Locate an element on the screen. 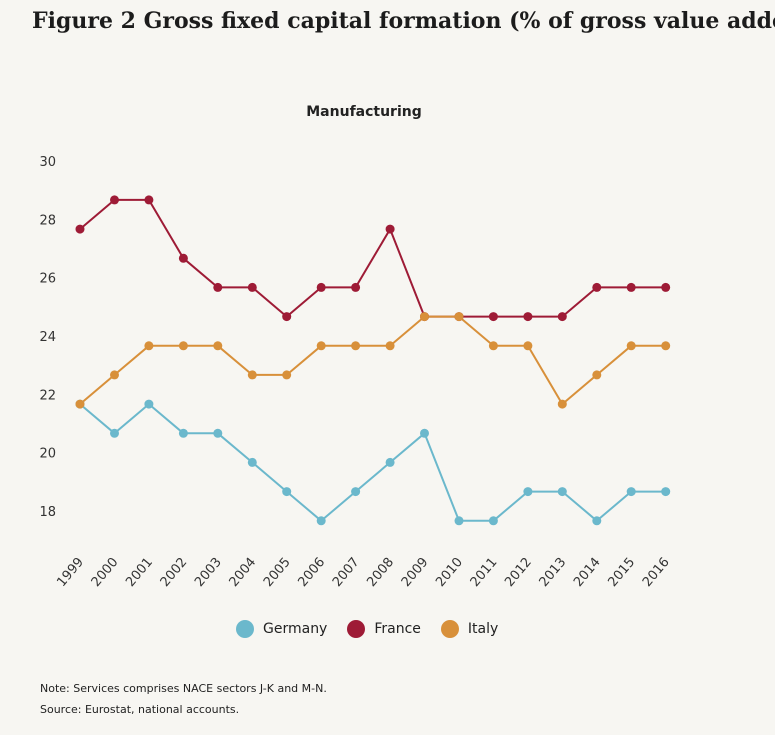 This screenshot has width=775, height=735. legend-label-france: France is located at coordinates (397, 629).